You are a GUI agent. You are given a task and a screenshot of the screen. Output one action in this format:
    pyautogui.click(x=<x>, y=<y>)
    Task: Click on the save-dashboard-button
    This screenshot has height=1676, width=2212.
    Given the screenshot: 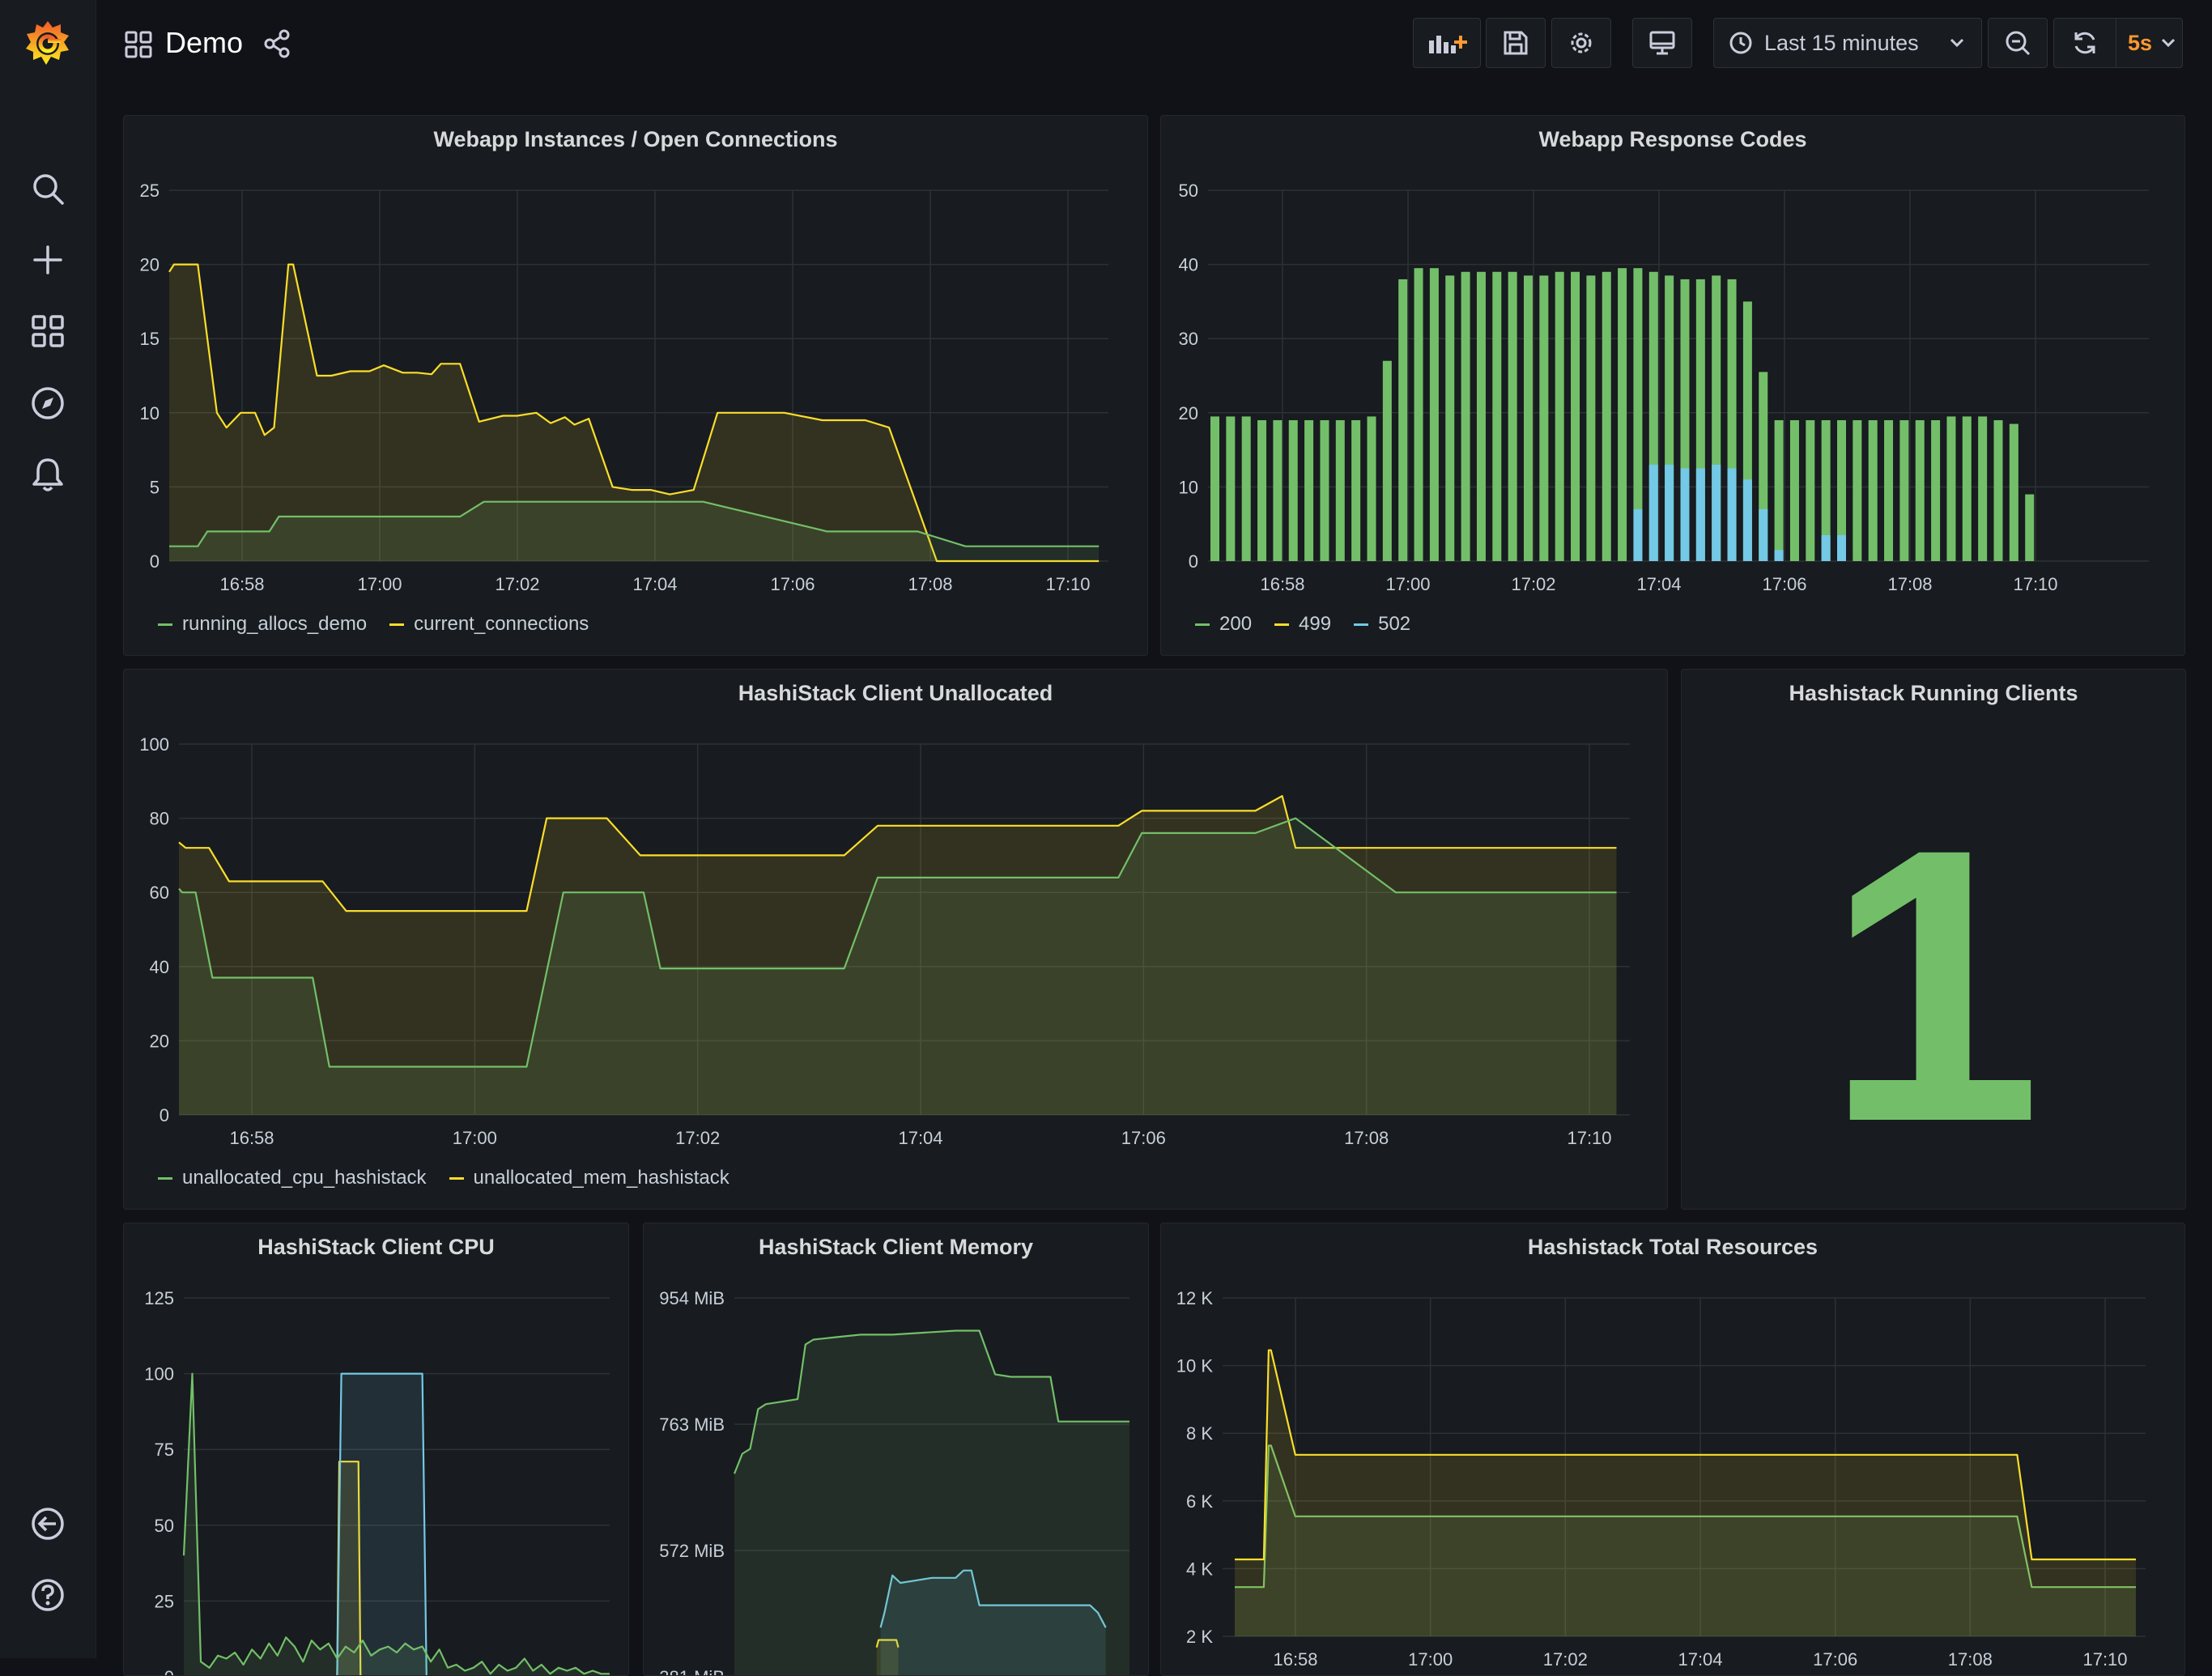 What is the action you would take?
    pyautogui.click(x=1516, y=43)
    